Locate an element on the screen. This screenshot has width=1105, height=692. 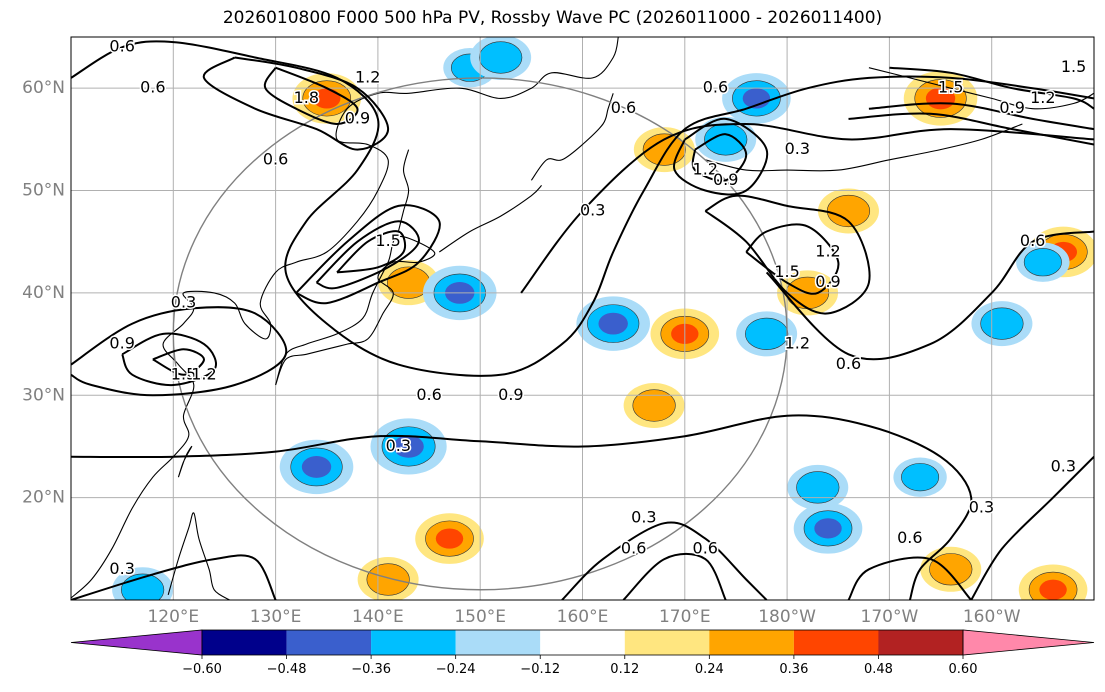
colorbar-tick-label: −0.36 is located at coordinates (371, 669).